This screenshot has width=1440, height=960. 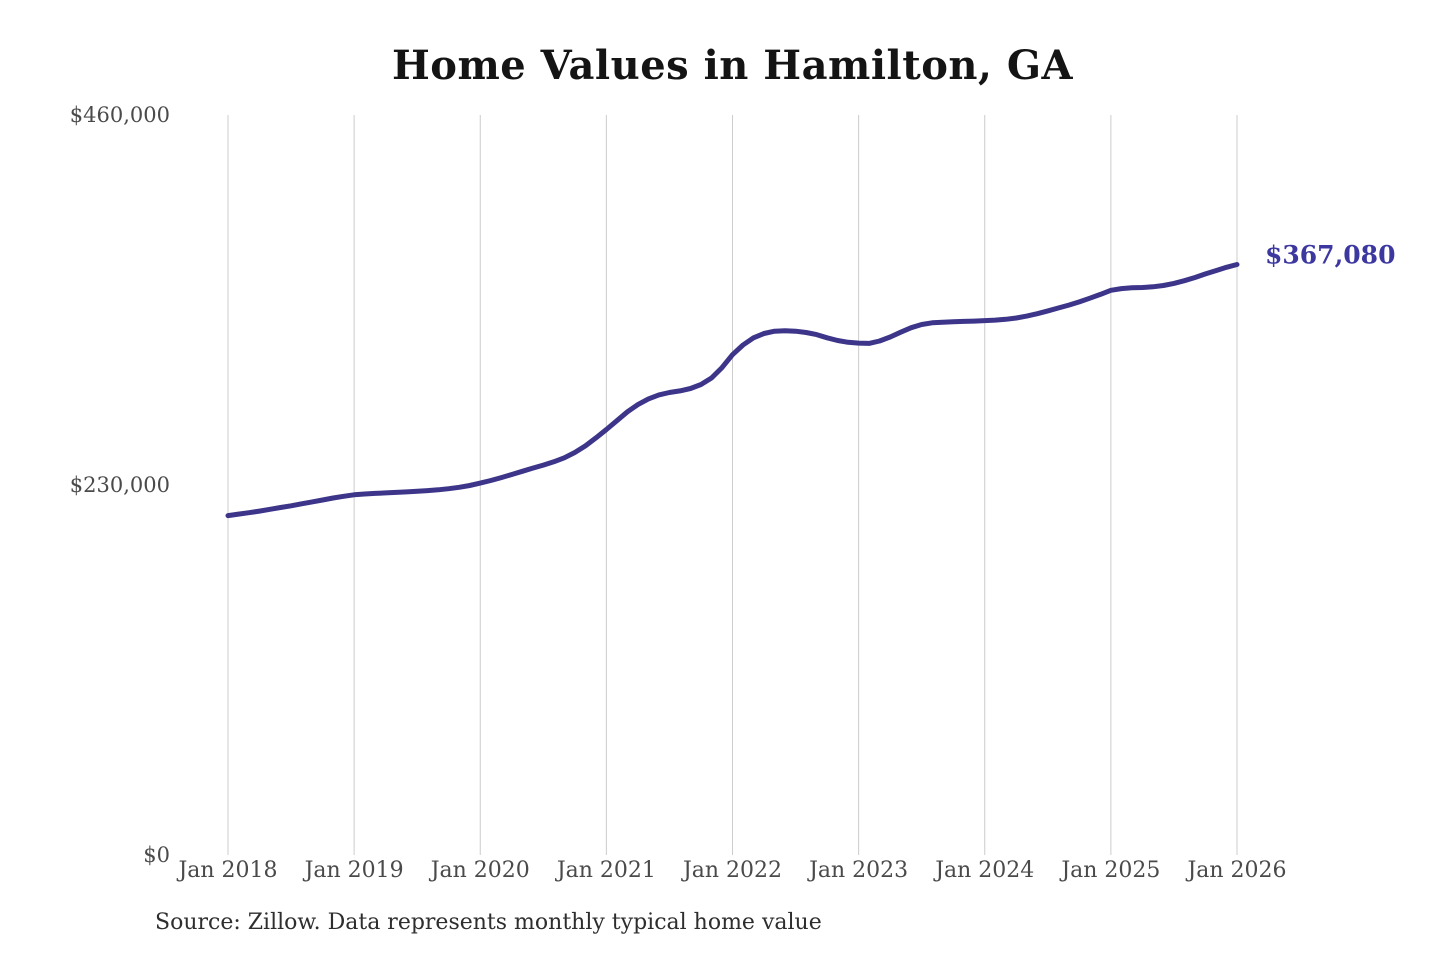 What do you see at coordinates (228, 870) in the screenshot?
I see `x-tick-label: Jan 2018` at bounding box center [228, 870].